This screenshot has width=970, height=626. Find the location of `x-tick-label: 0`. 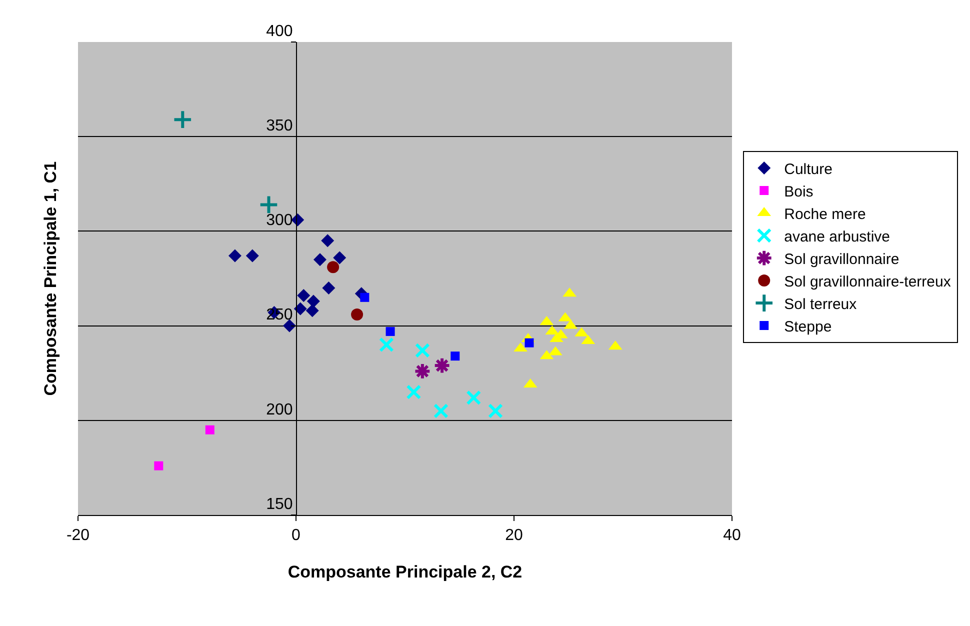

x-tick-label: 0 is located at coordinates (296, 535).